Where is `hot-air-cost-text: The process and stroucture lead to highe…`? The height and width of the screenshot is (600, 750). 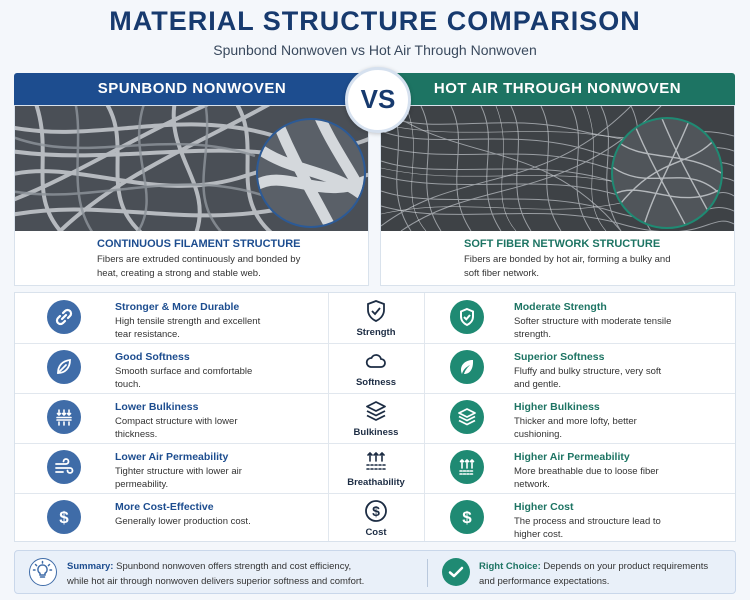 hot-air-cost-text: The process and stroucture lead to highe… is located at coordinates (587, 528).